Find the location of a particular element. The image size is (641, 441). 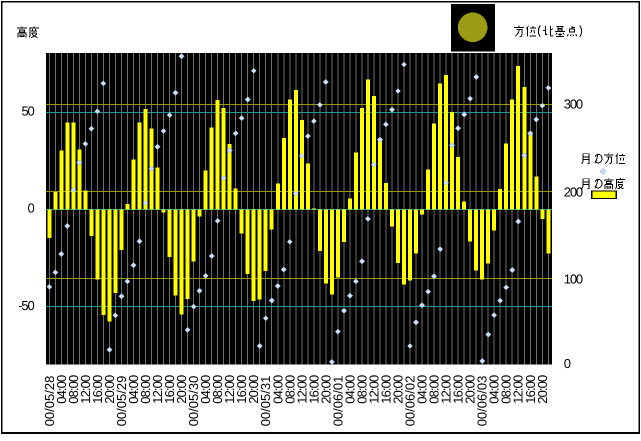

svg-text: 00/05/31 is located at coordinates (265, 401).